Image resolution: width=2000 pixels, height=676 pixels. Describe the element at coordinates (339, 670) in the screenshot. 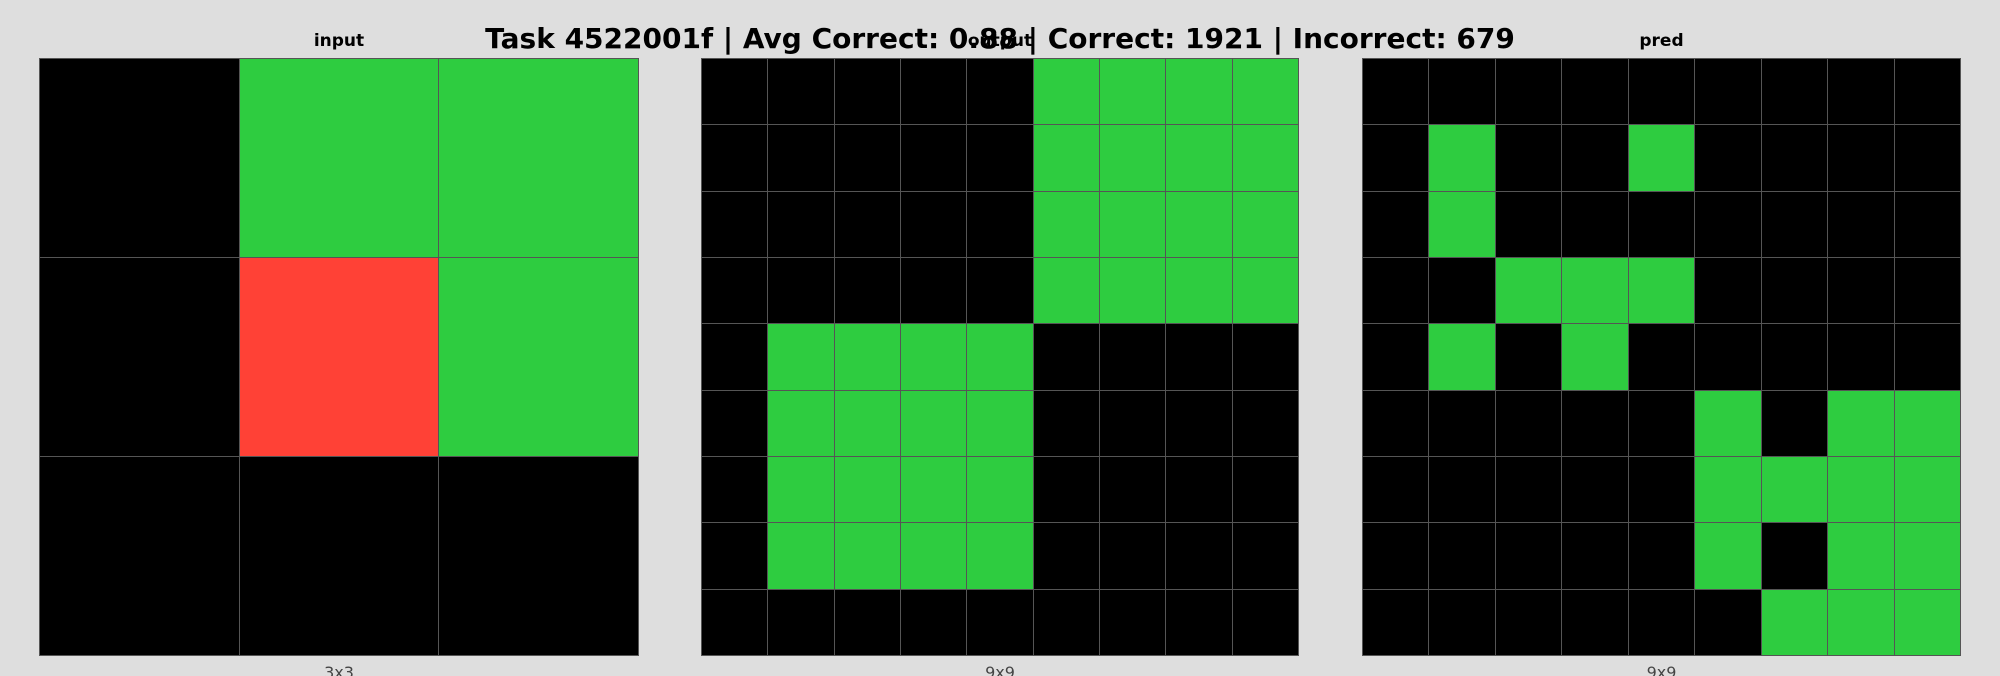

I see `input-grid-size: 3x3` at that location.